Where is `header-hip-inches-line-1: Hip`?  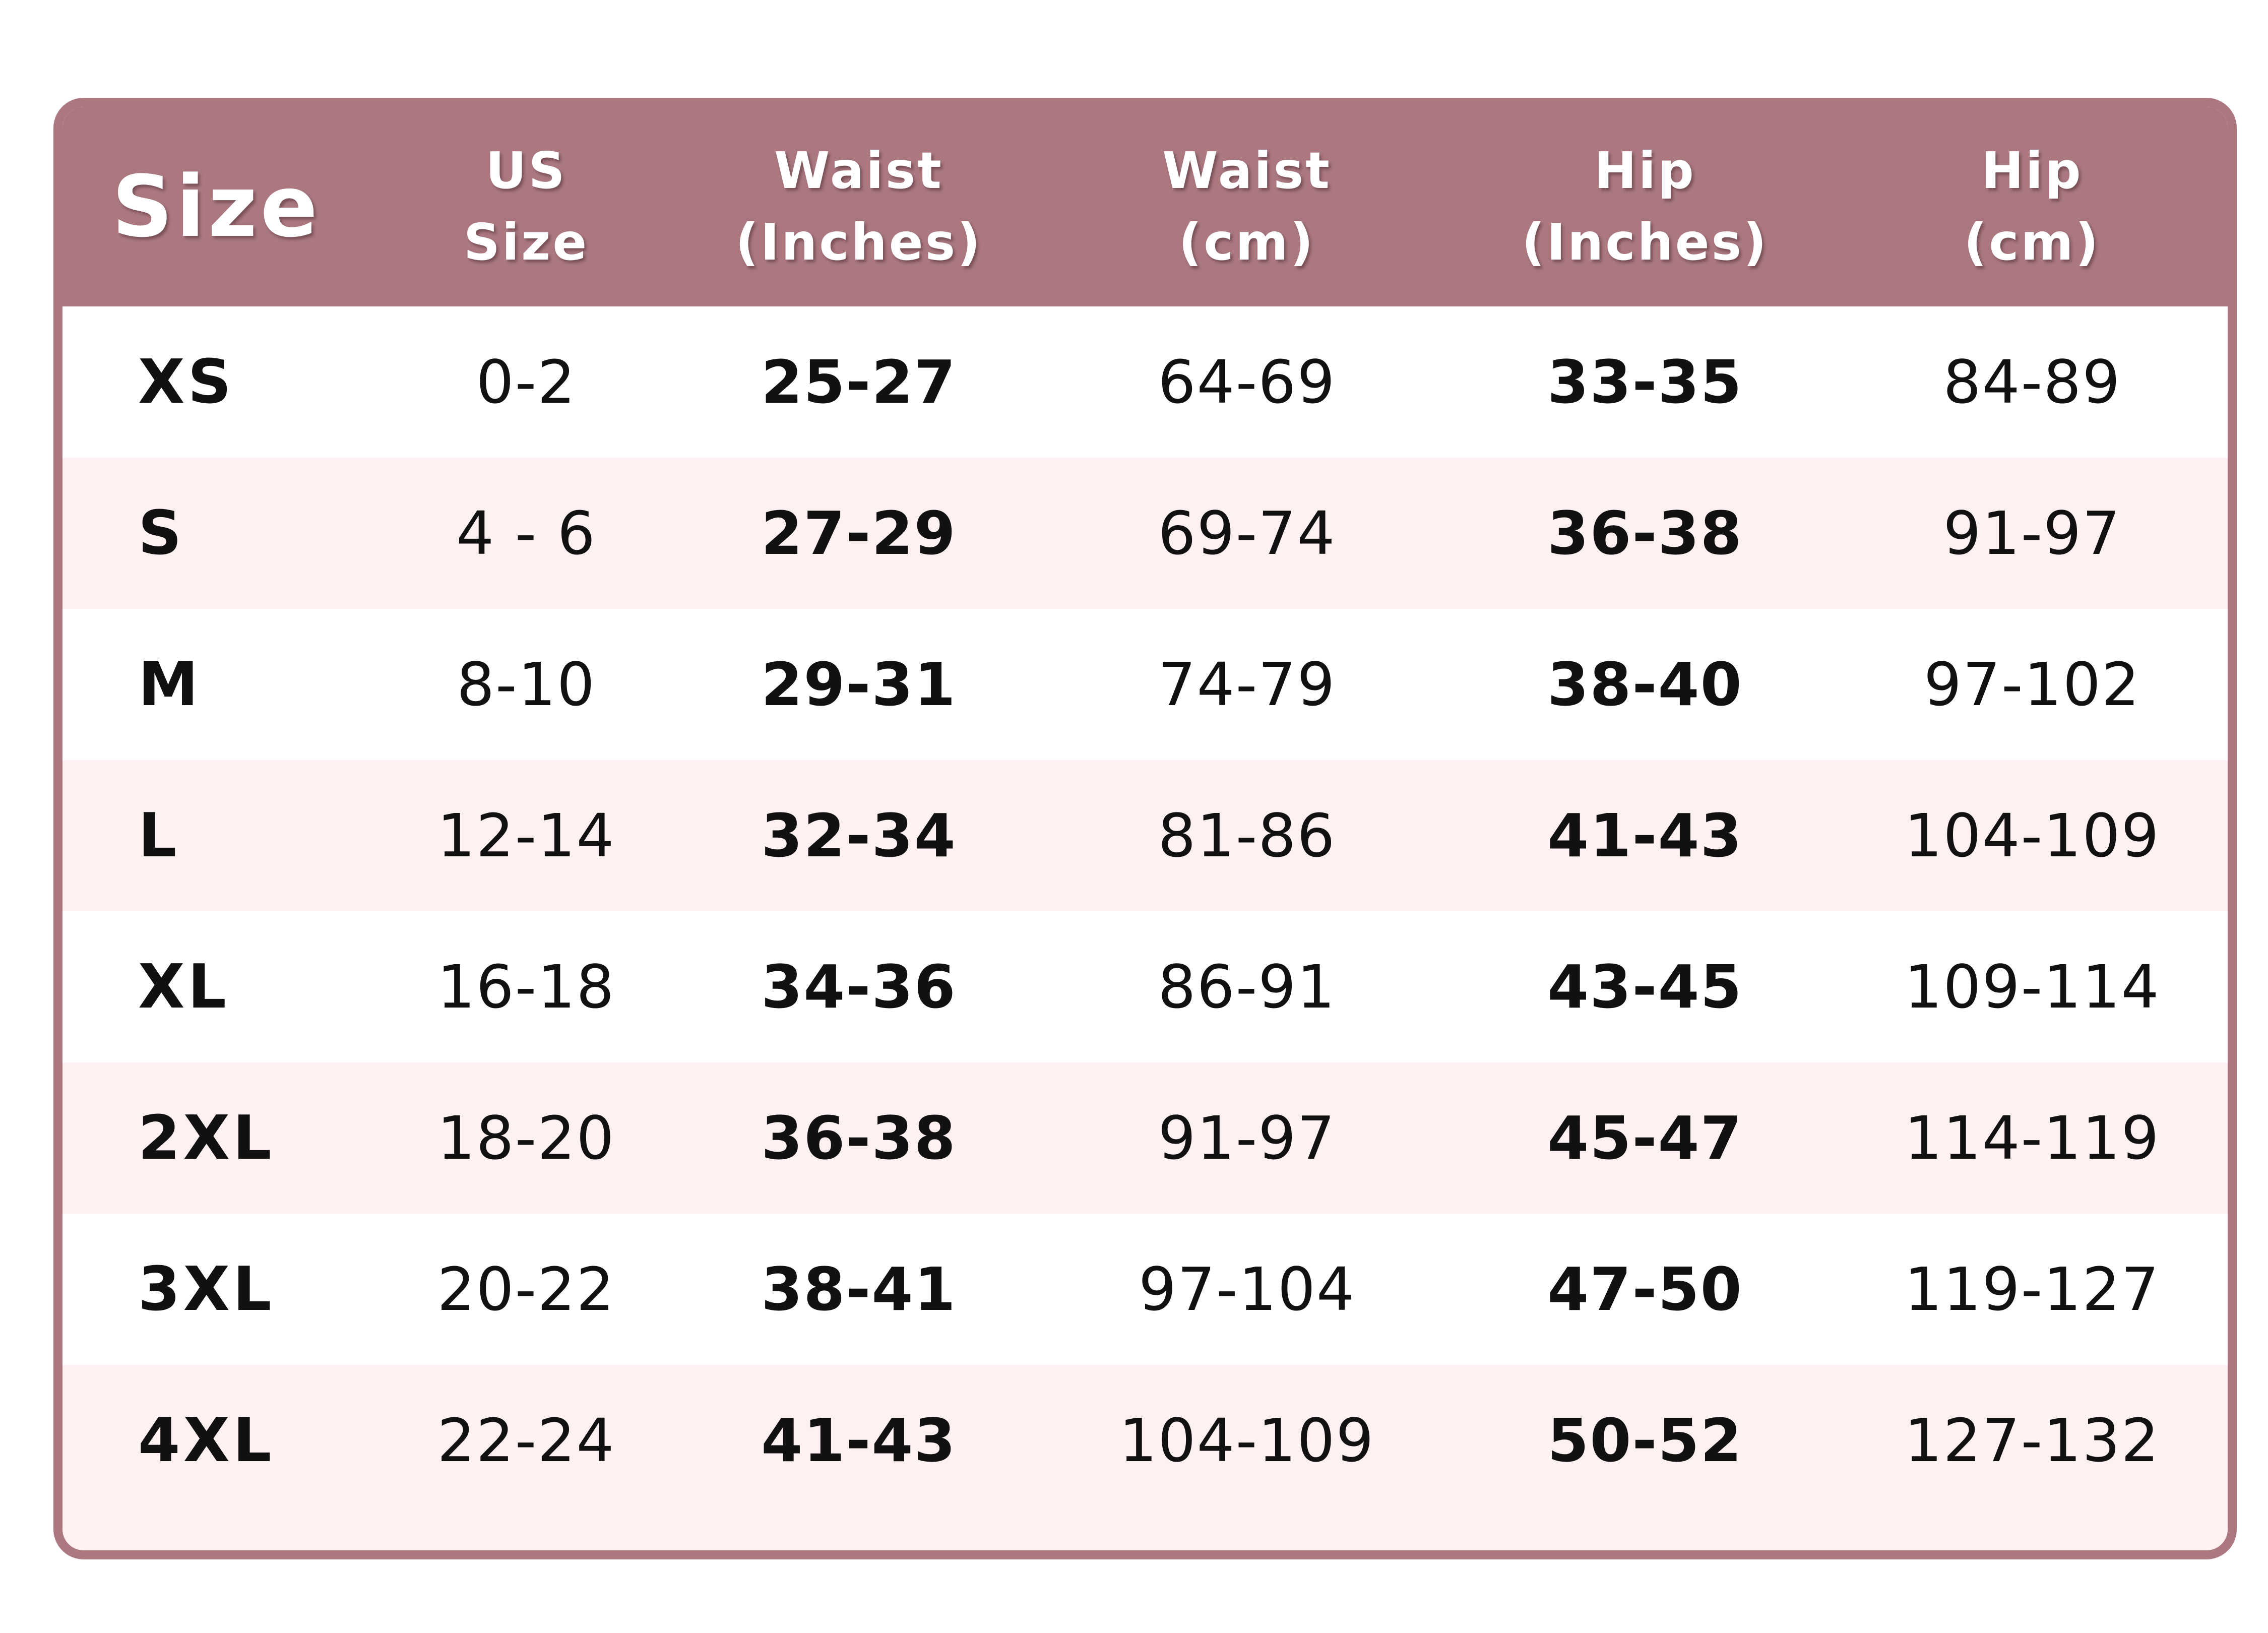
header-hip-inches-line-1: Hip is located at coordinates (1645, 170).